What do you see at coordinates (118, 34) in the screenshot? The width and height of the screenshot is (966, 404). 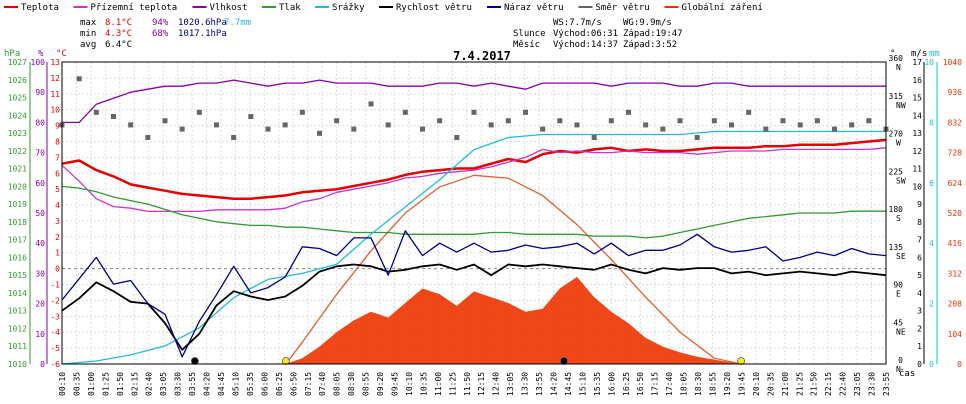 I see `stat-min-temp: 4.3°C` at bounding box center [118, 34].